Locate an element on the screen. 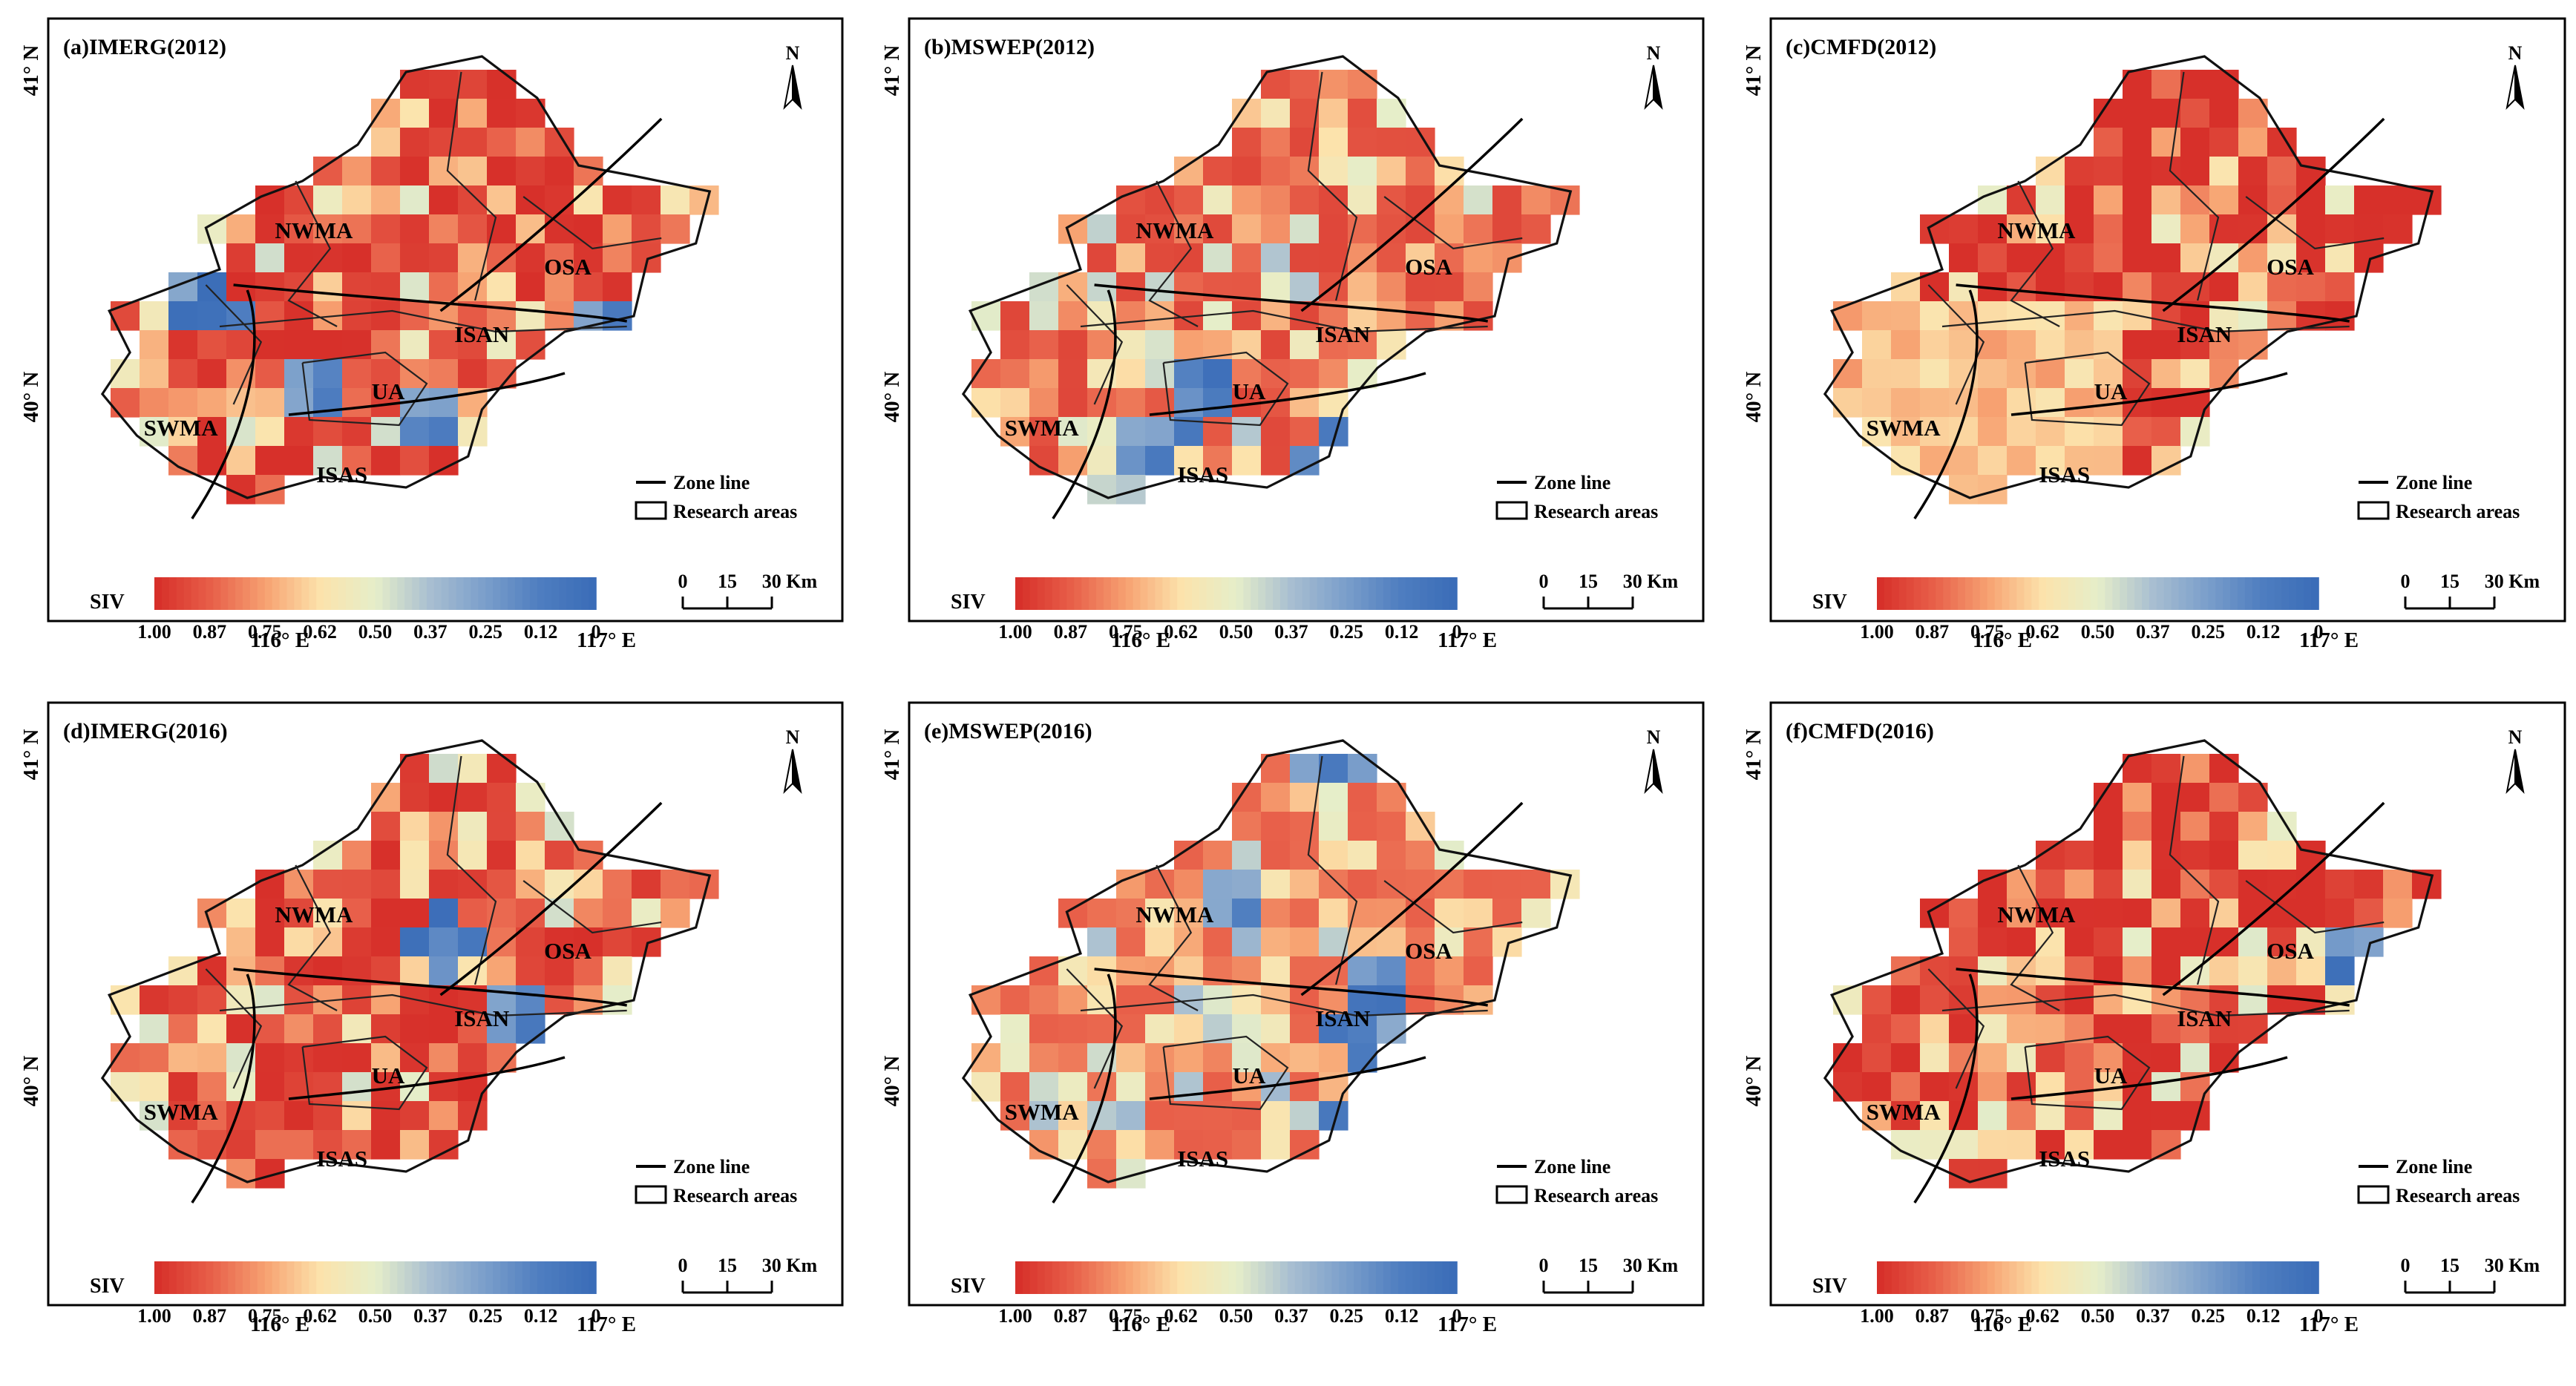 This screenshot has width=2576, height=1386. colorbar-tick-label: 1.00 is located at coordinates (1877, 632).